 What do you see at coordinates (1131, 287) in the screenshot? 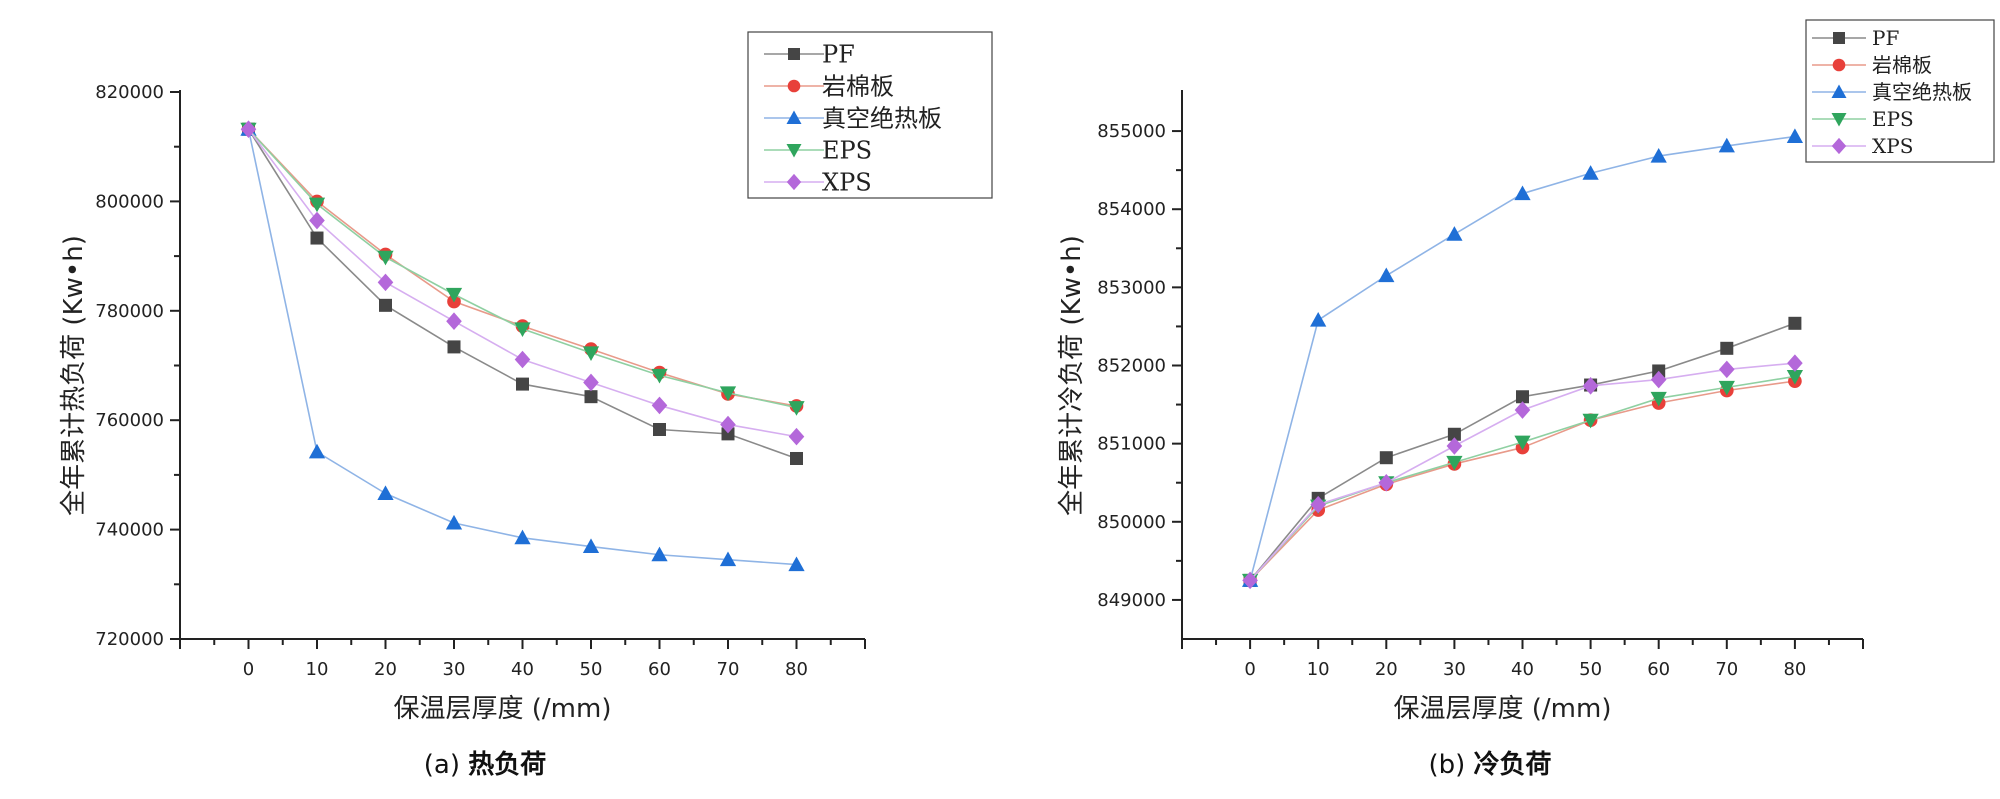
I see `y-tick-label: 853000` at bounding box center [1131, 287].